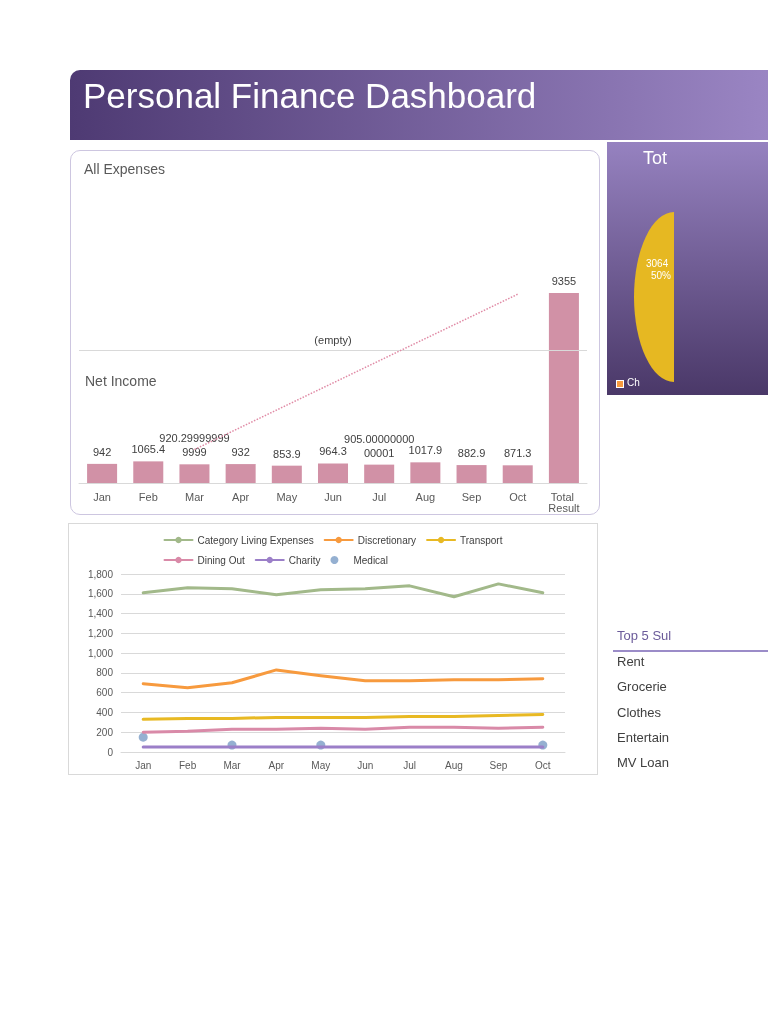 This screenshot has height=1024, width=768. Describe the element at coordinates (370, 560) in the screenshot. I see `legend-label: Medical` at that location.